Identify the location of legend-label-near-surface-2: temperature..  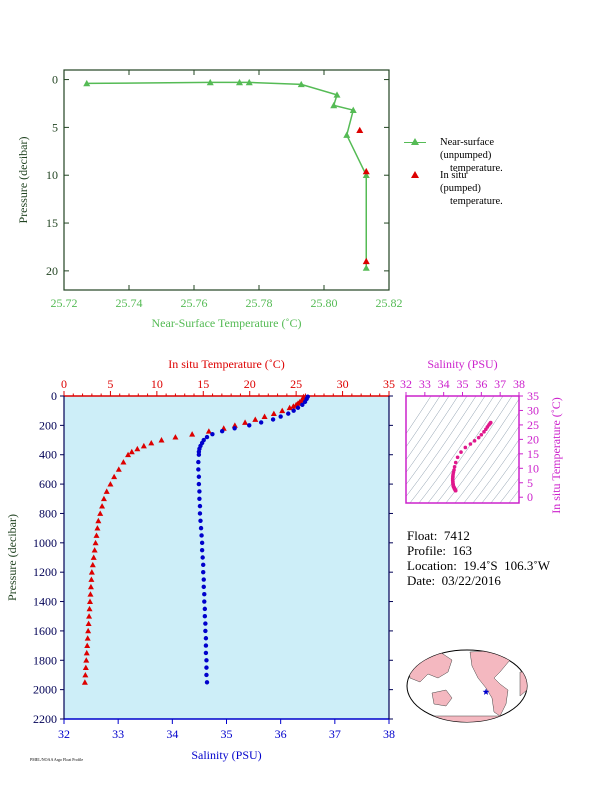
(476, 168).